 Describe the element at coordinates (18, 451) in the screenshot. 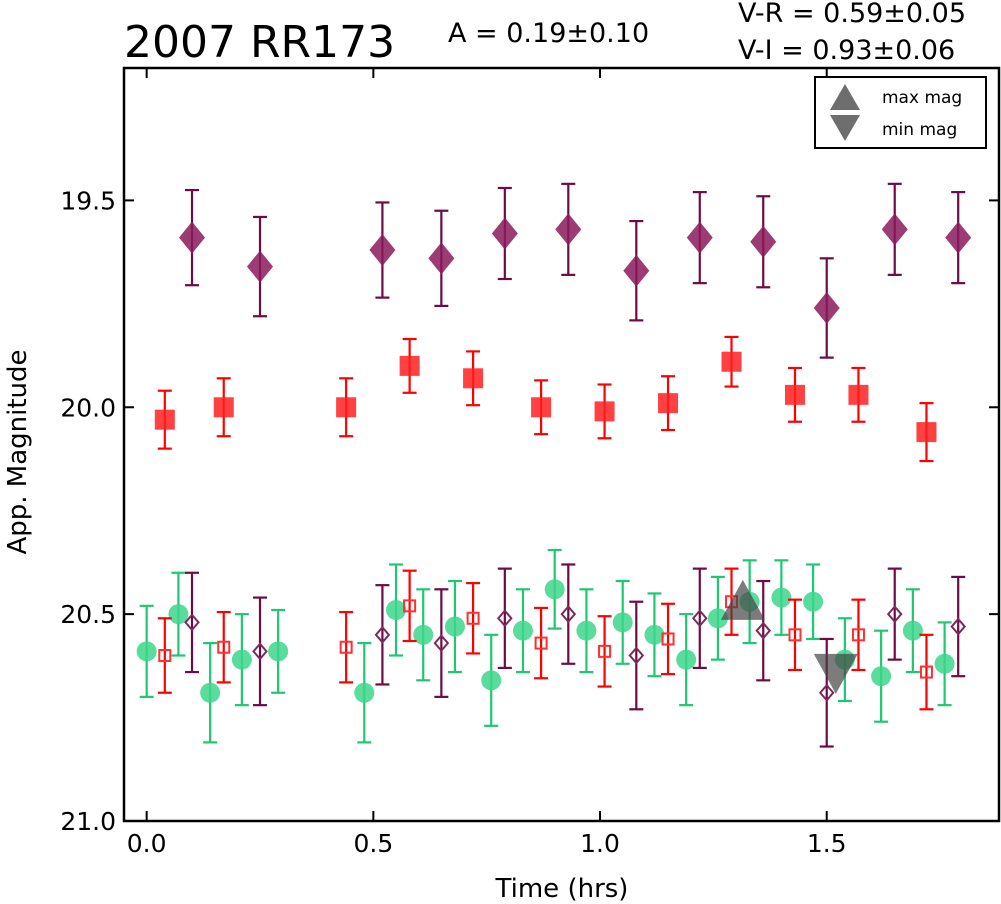

I see `y-axis-label: App. Magnitude` at that location.